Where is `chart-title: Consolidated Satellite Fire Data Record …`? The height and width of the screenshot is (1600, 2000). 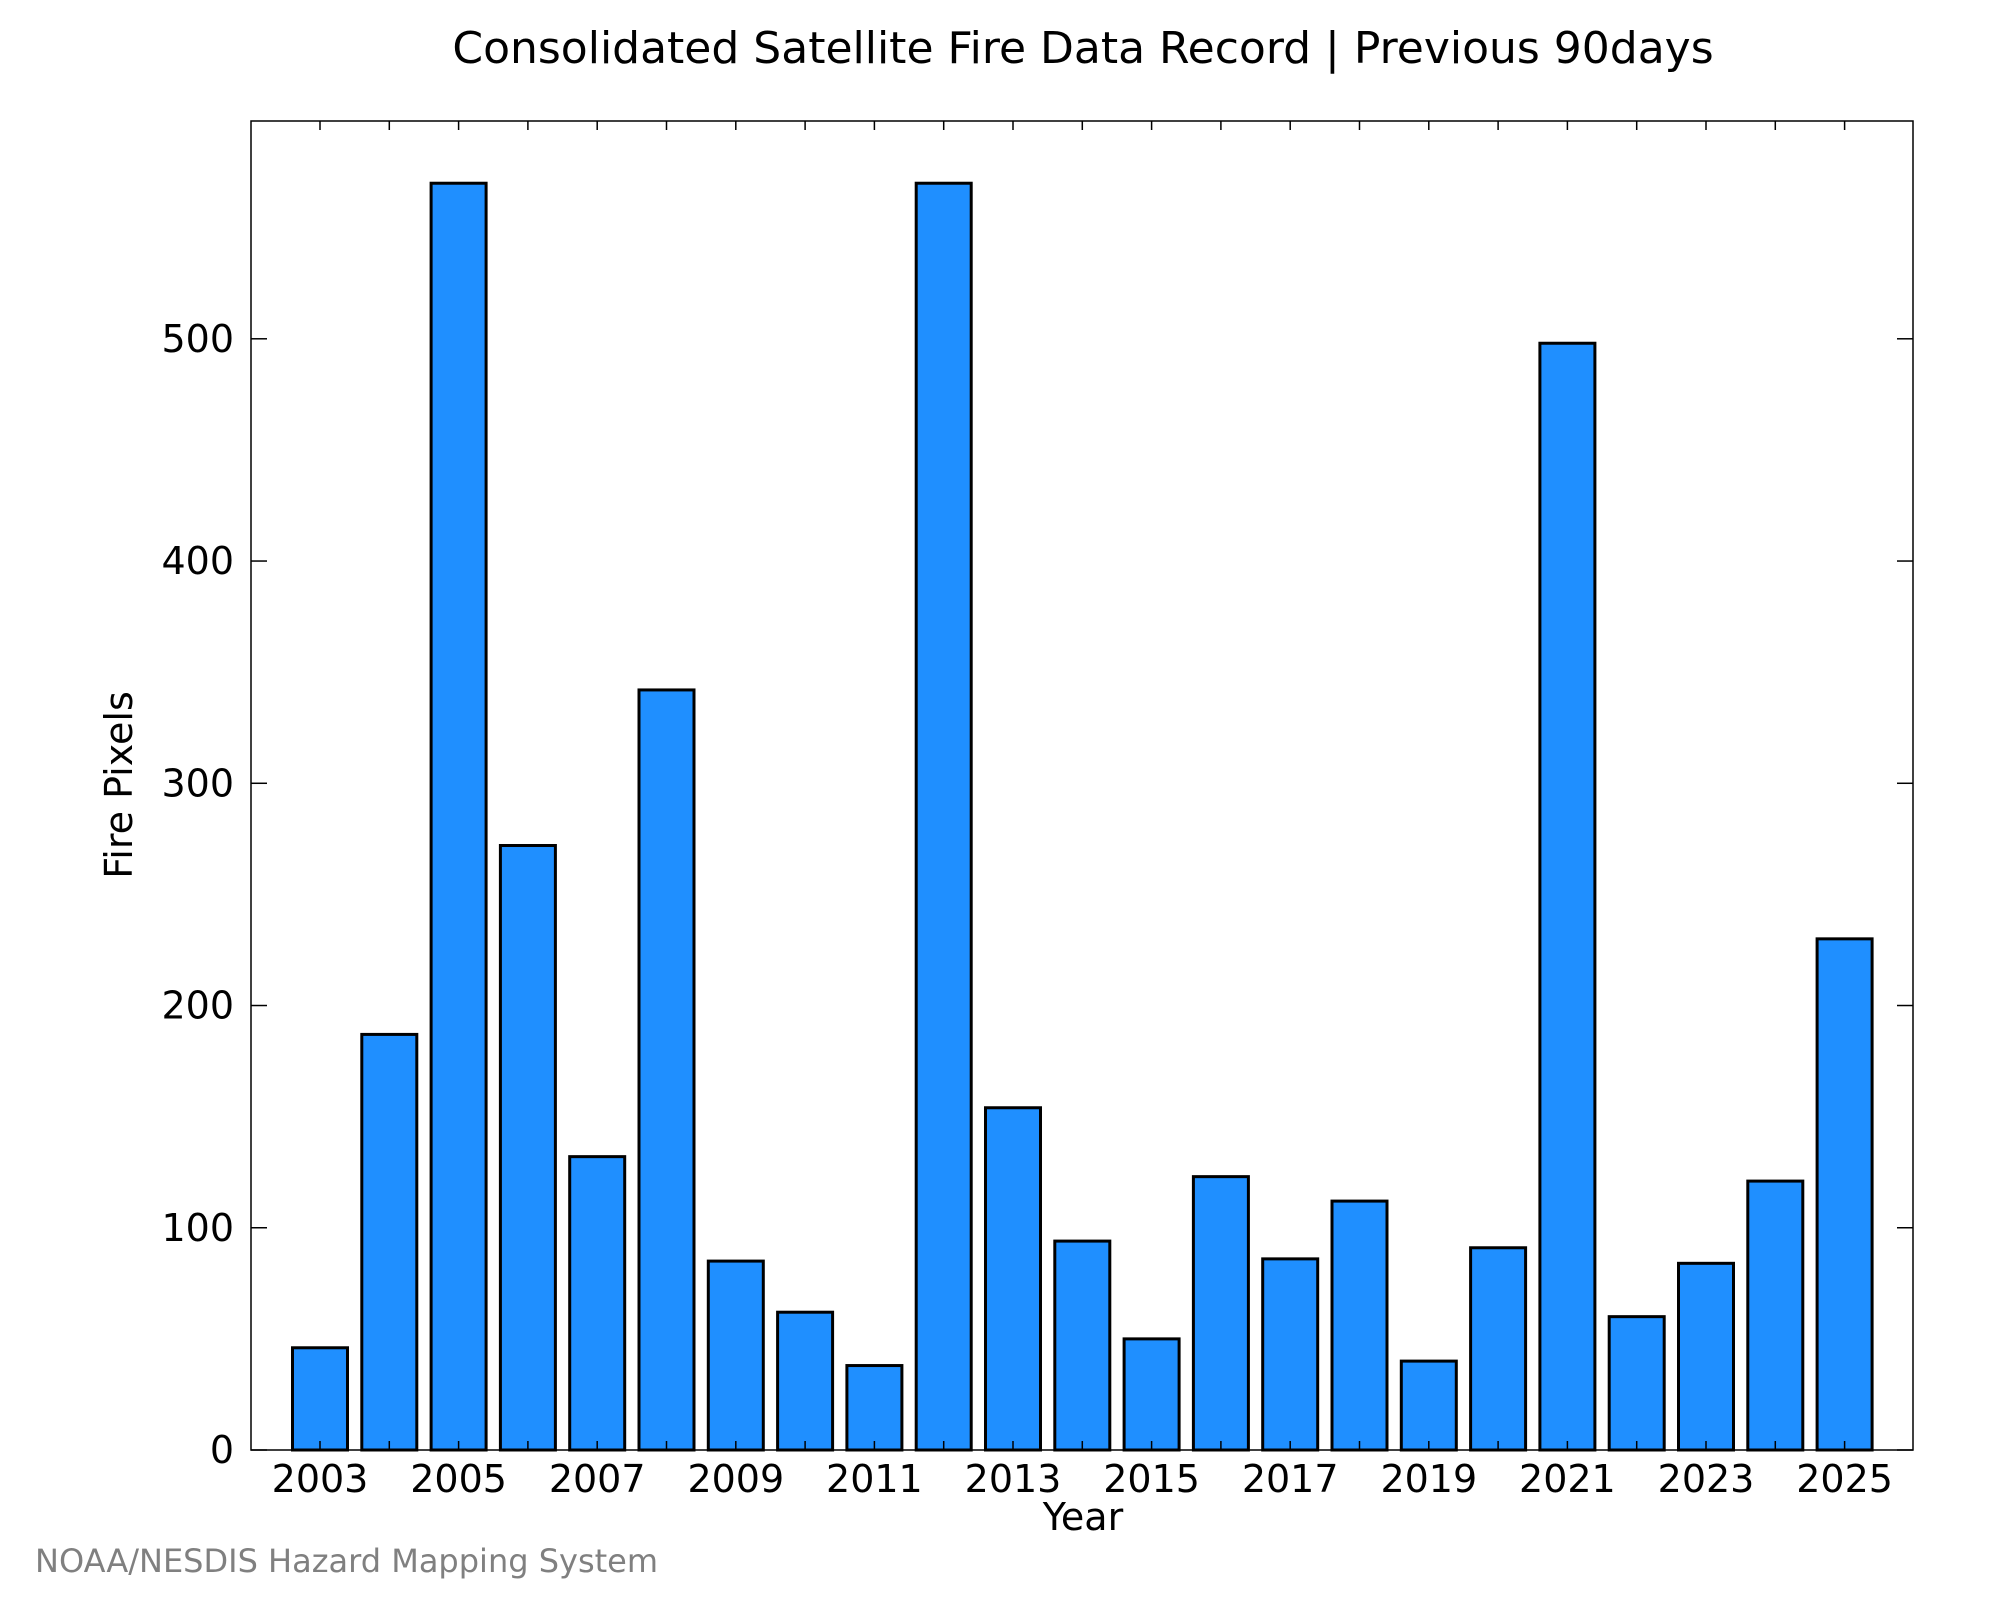
chart-title: Consolidated Satellite Fire Data Record … is located at coordinates (1082, 48).